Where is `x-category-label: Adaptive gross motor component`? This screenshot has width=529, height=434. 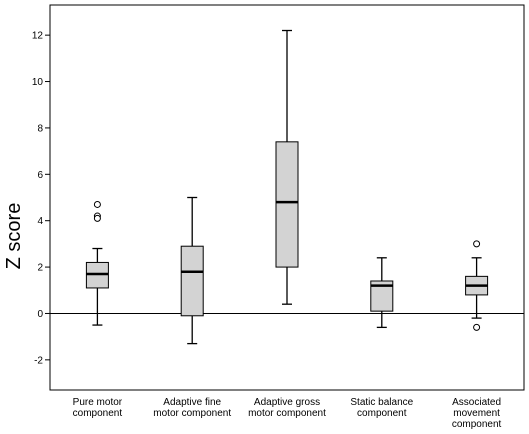 x-category-label: Adaptive gross motor component is located at coordinates (287, 408).